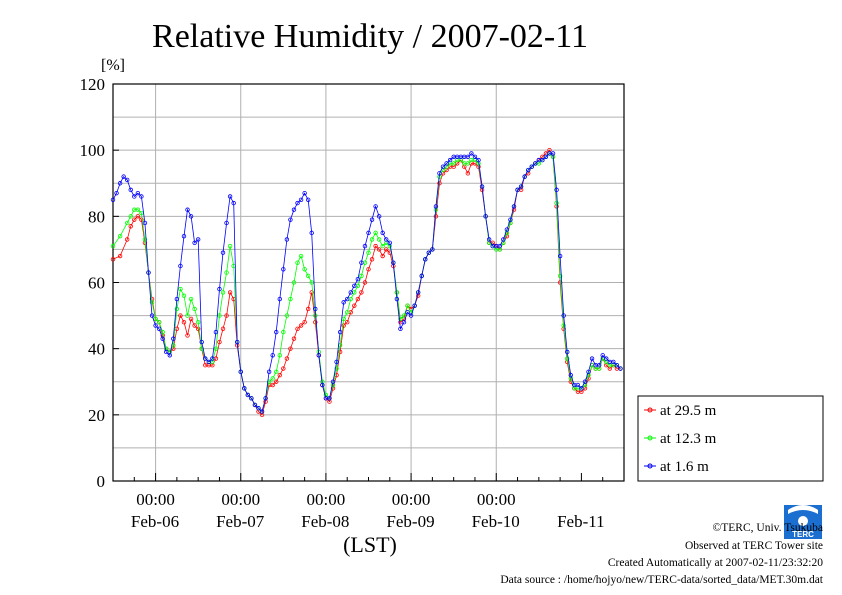  What do you see at coordinates (96, 415) in the screenshot?
I see `y-tick-label: 20` at bounding box center [96, 415].